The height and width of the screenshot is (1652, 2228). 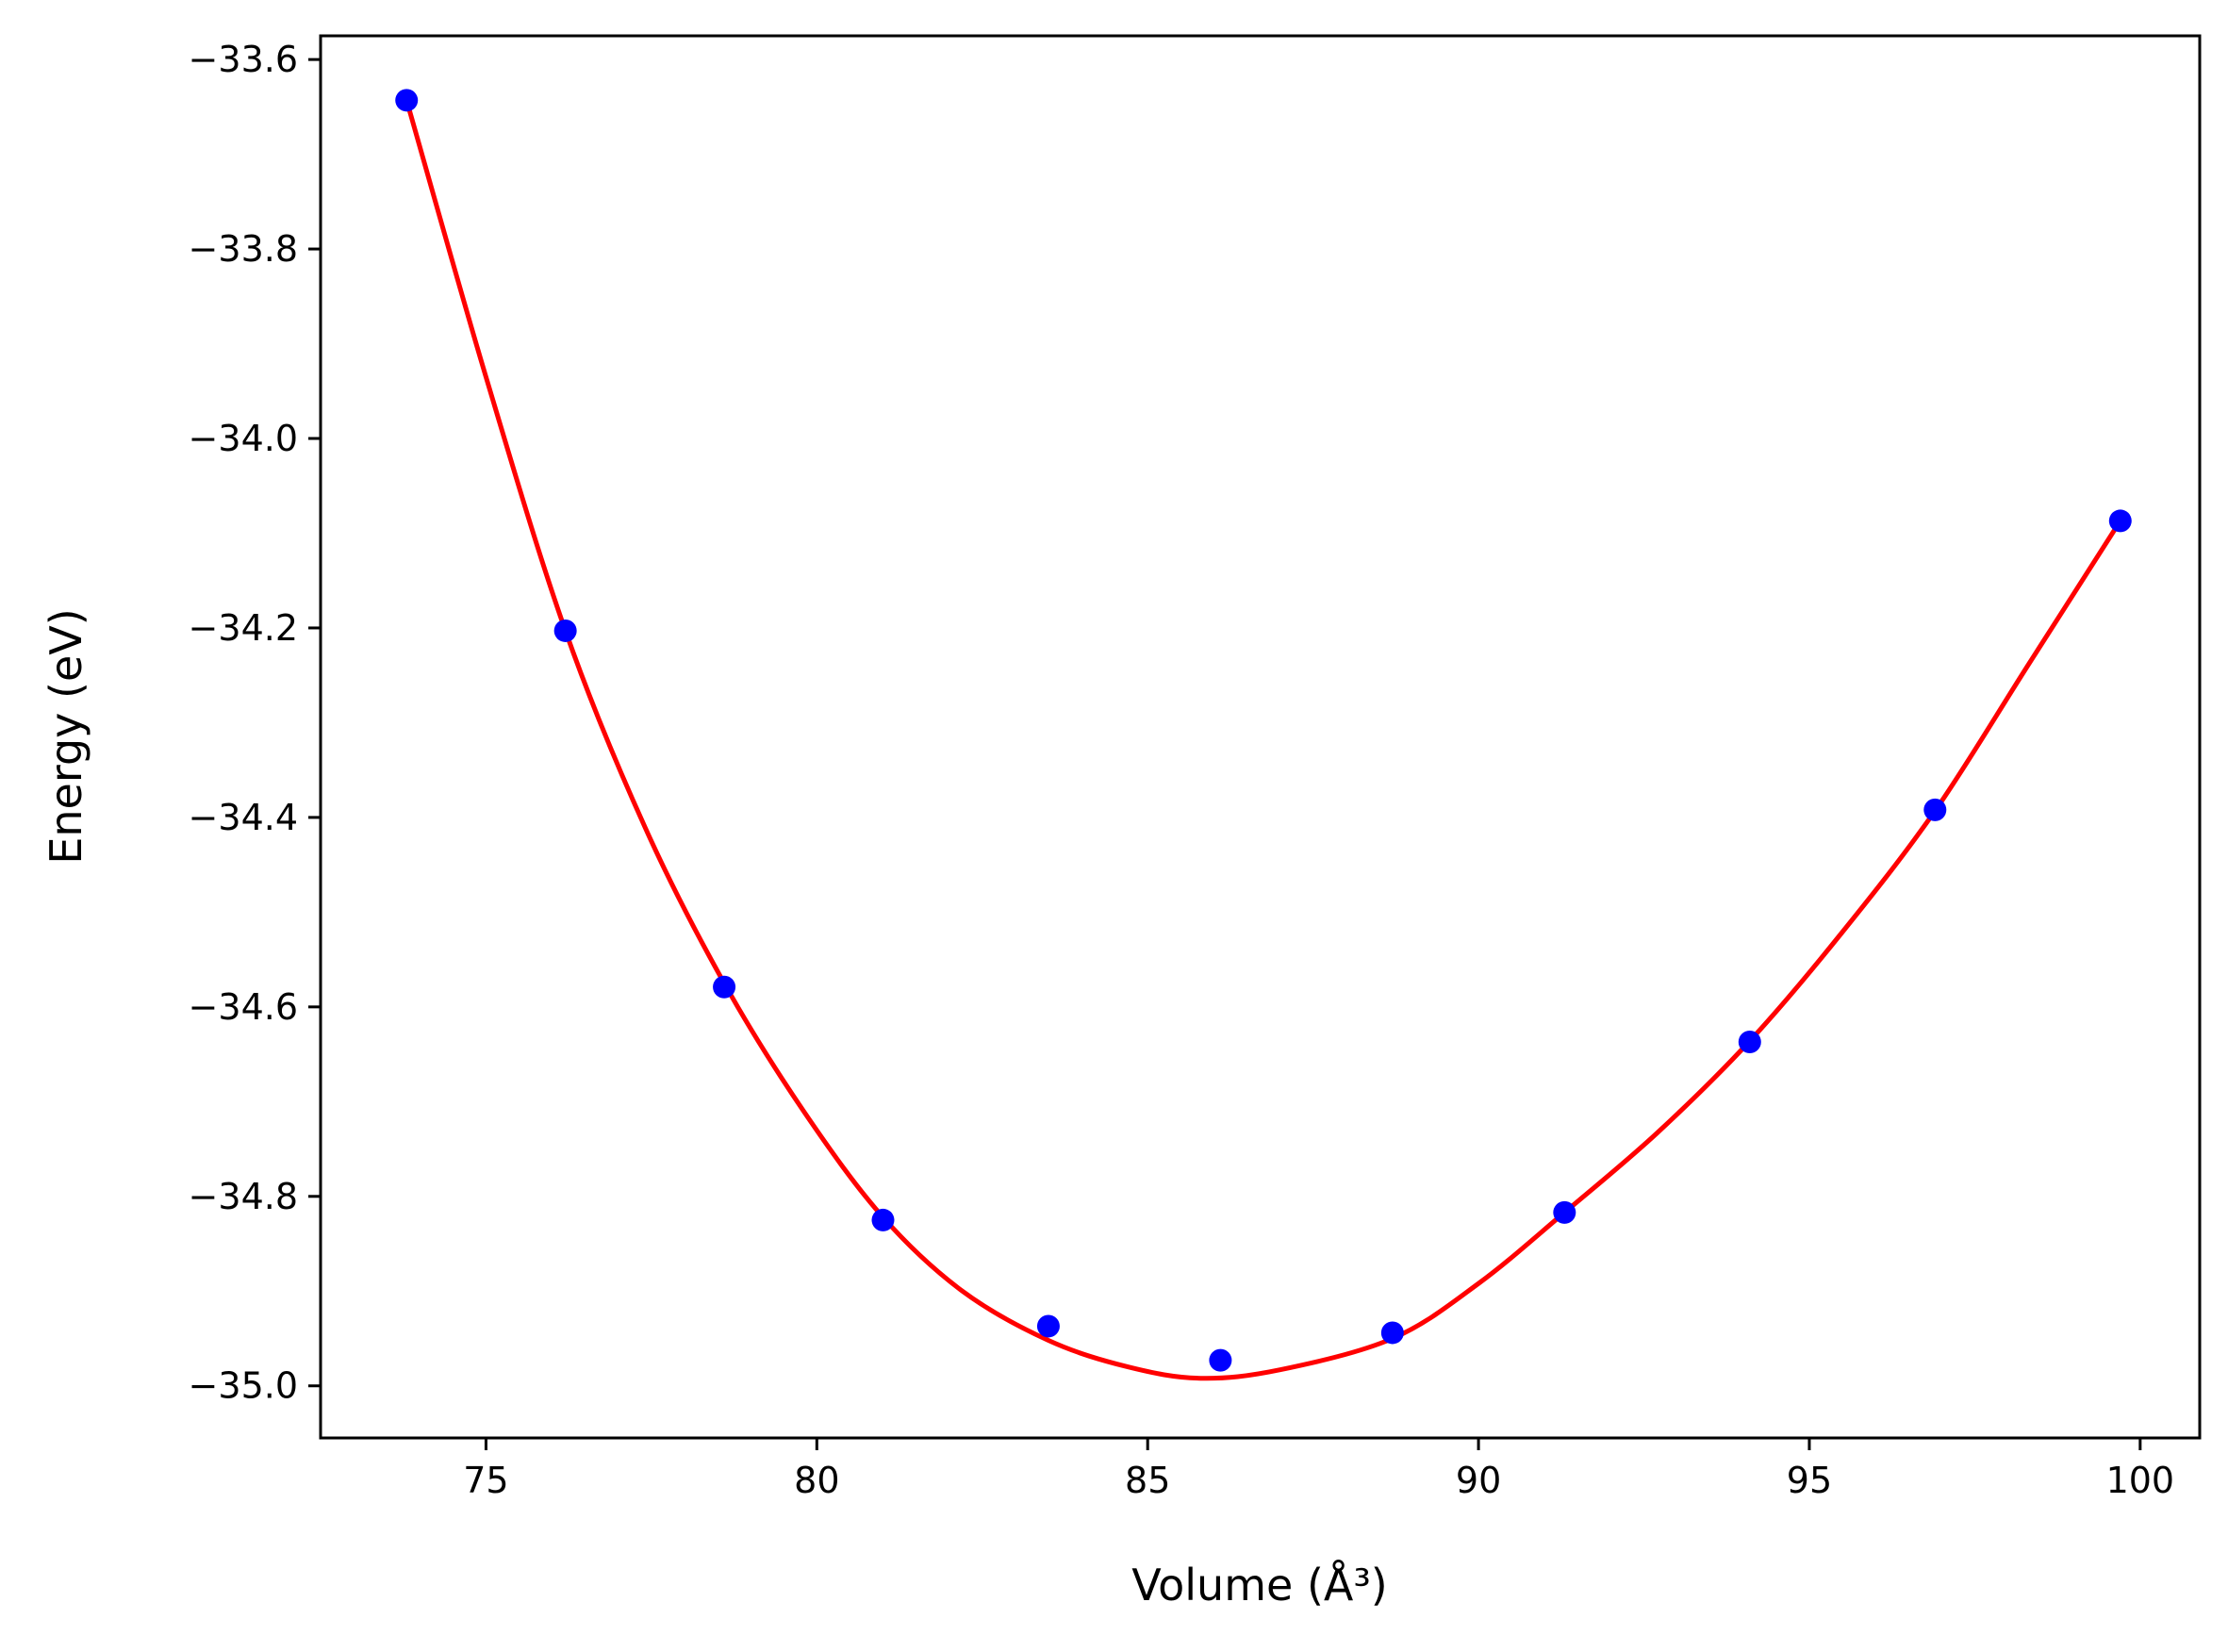 I want to click on y-tick-label: −34.4, so click(x=243, y=817).